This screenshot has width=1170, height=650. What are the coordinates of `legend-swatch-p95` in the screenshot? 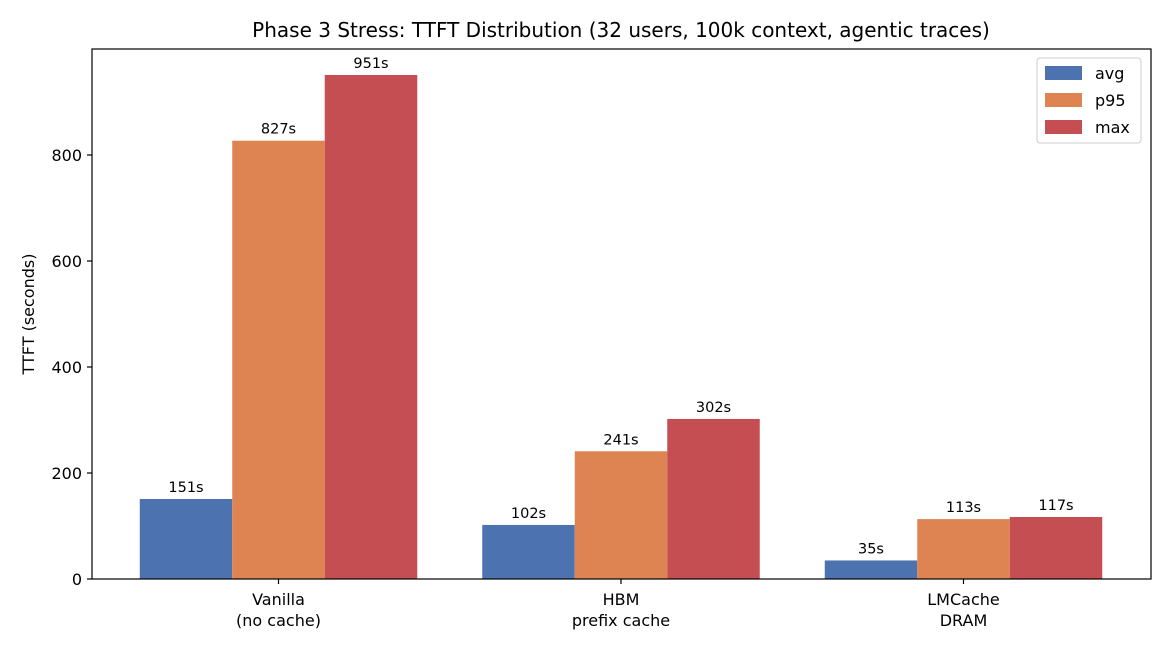 It's located at (1063, 100).